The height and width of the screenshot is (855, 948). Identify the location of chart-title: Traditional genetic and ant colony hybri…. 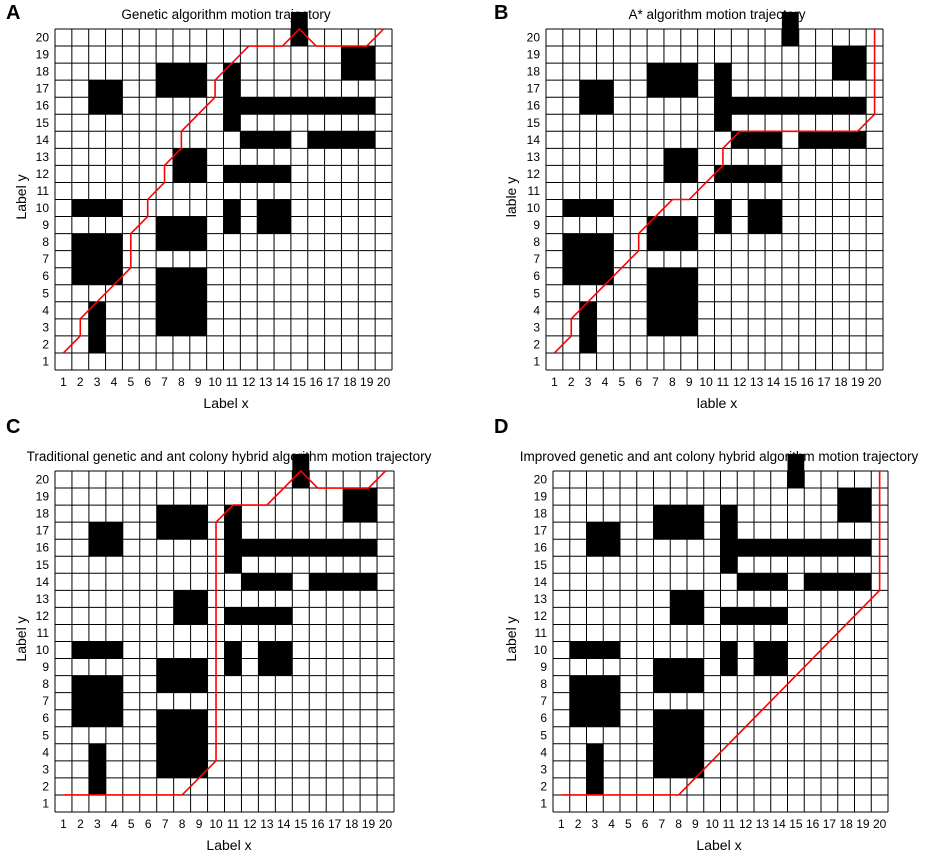
(229, 456).